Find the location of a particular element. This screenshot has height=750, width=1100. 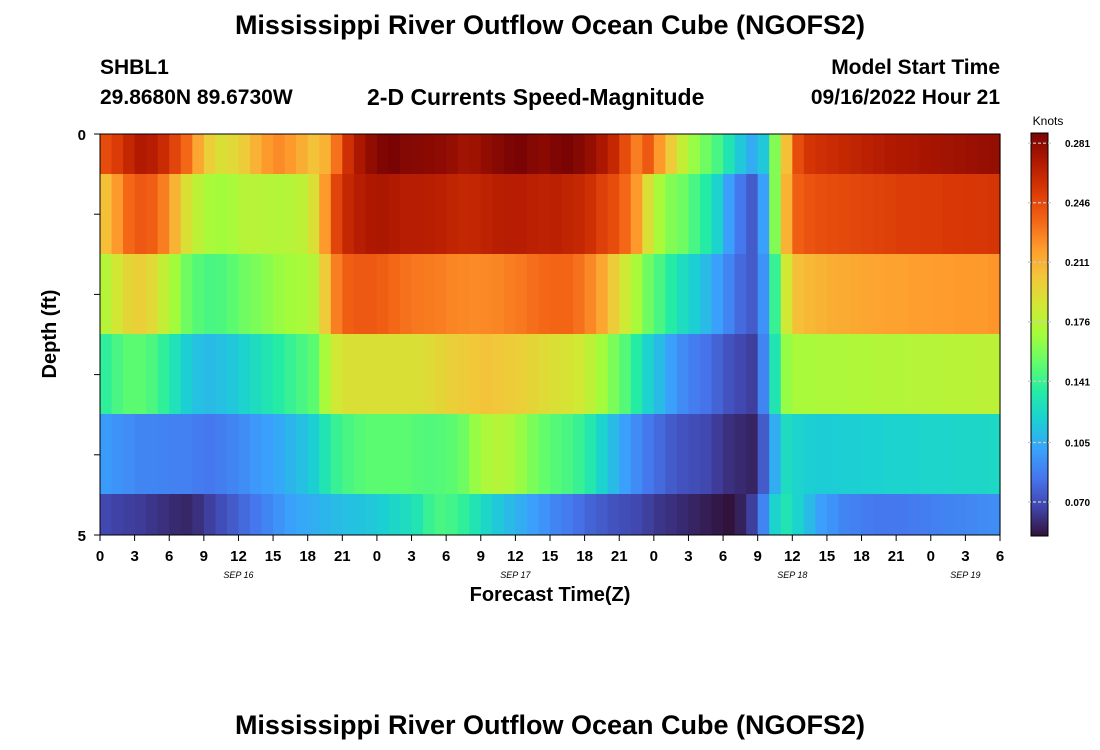

x-tick-label: 9 is located at coordinates (204, 556).